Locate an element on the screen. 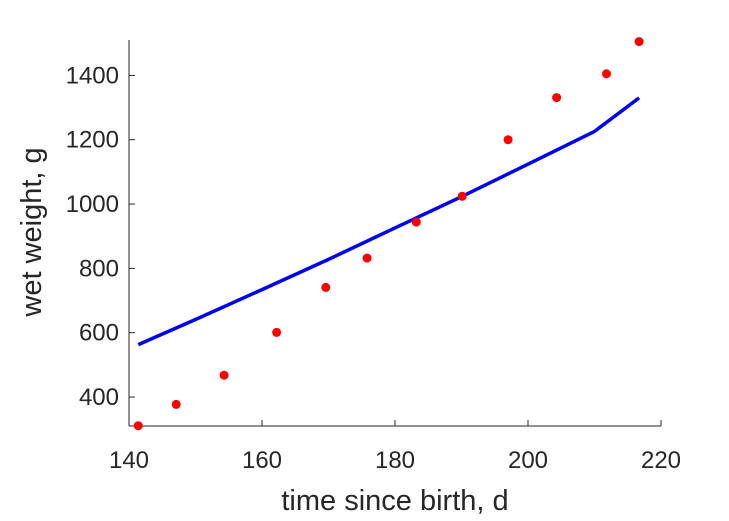 The width and height of the screenshot is (729, 521). x-tick-label: 180 is located at coordinates (395, 460).